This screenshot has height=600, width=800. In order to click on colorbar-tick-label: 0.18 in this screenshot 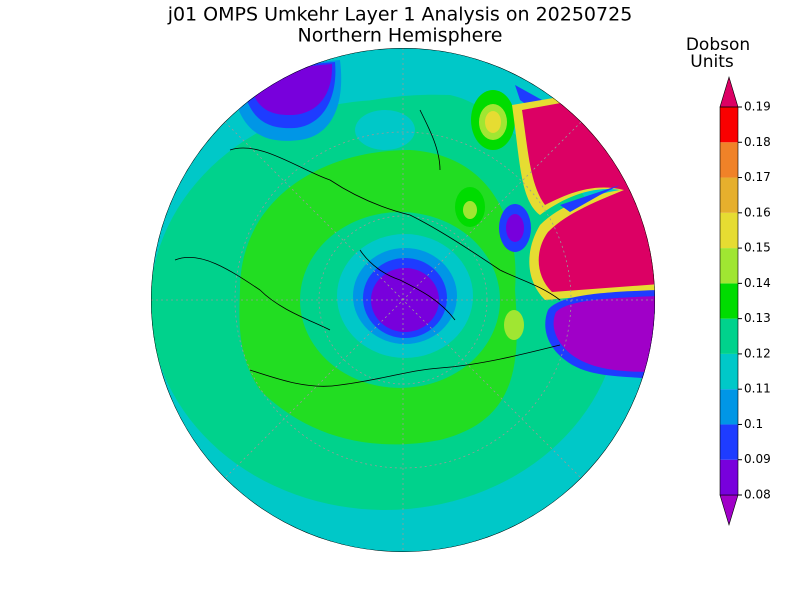, I will do `click(757, 142)`.